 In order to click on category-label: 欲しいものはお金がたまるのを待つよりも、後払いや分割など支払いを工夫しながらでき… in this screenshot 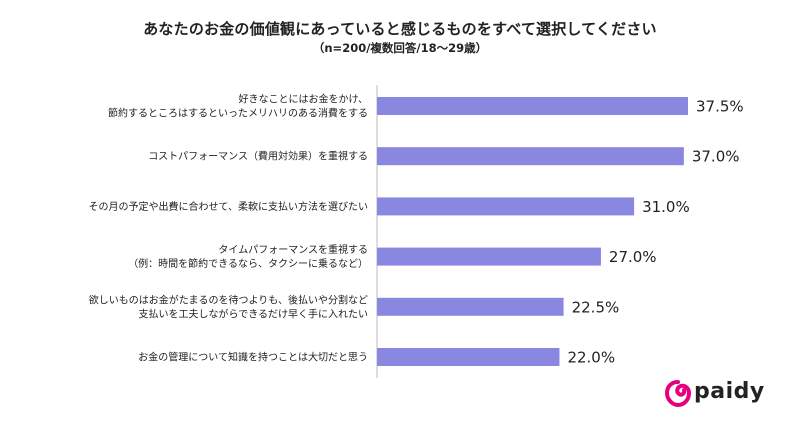, I will do `click(228, 306)`.